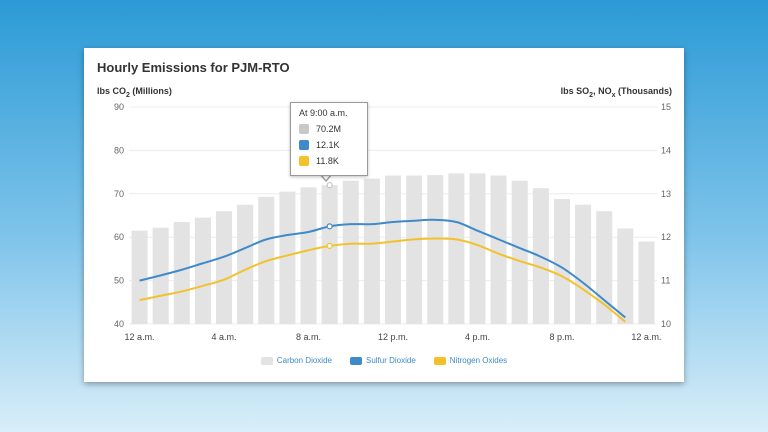 The width and height of the screenshot is (768, 432). What do you see at coordinates (666, 324) in the screenshot?
I see `right-y-tick-label: 10` at bounding box center [666, 324].